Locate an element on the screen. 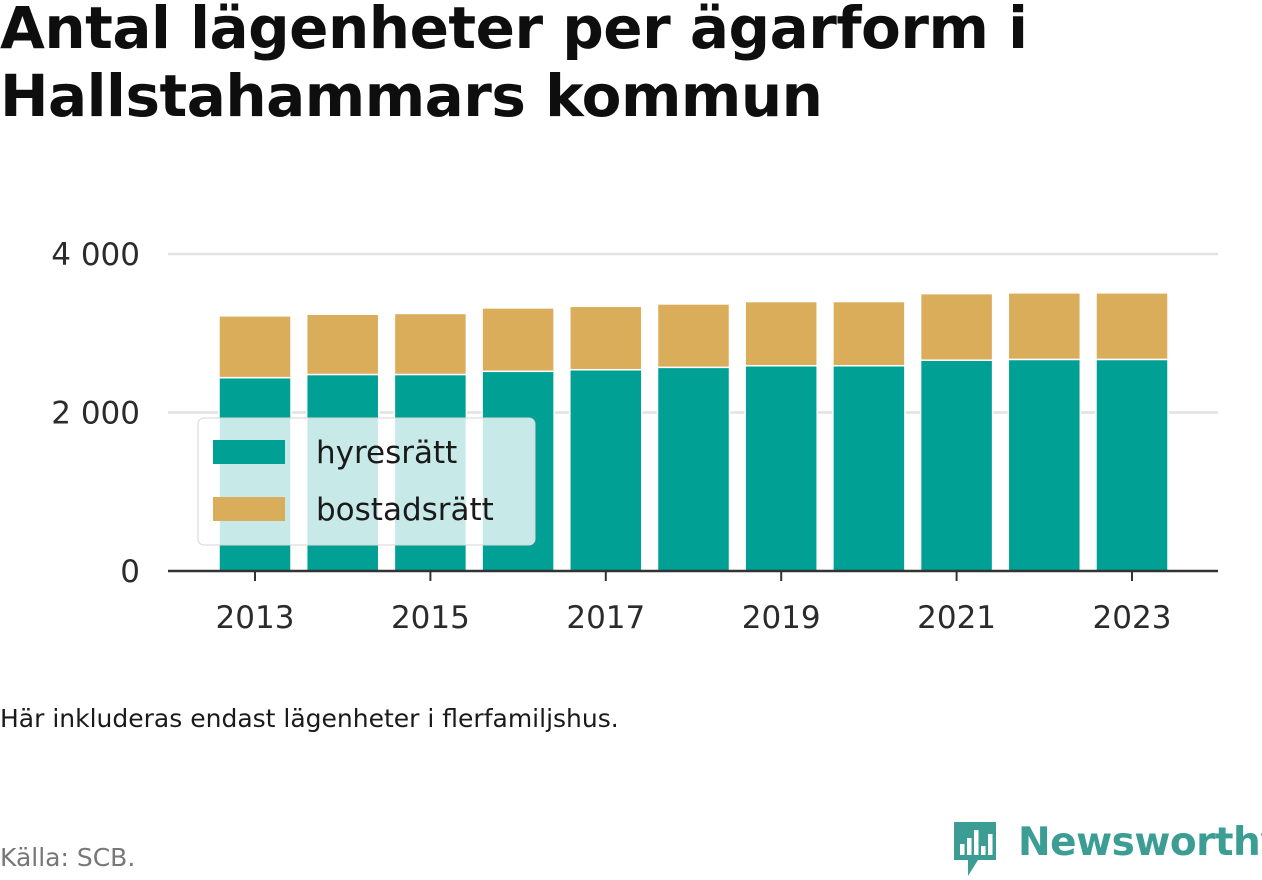 This screenshot has width=1262, height=880. x-tick-label: 2013 is located at coordinates (255, 618).